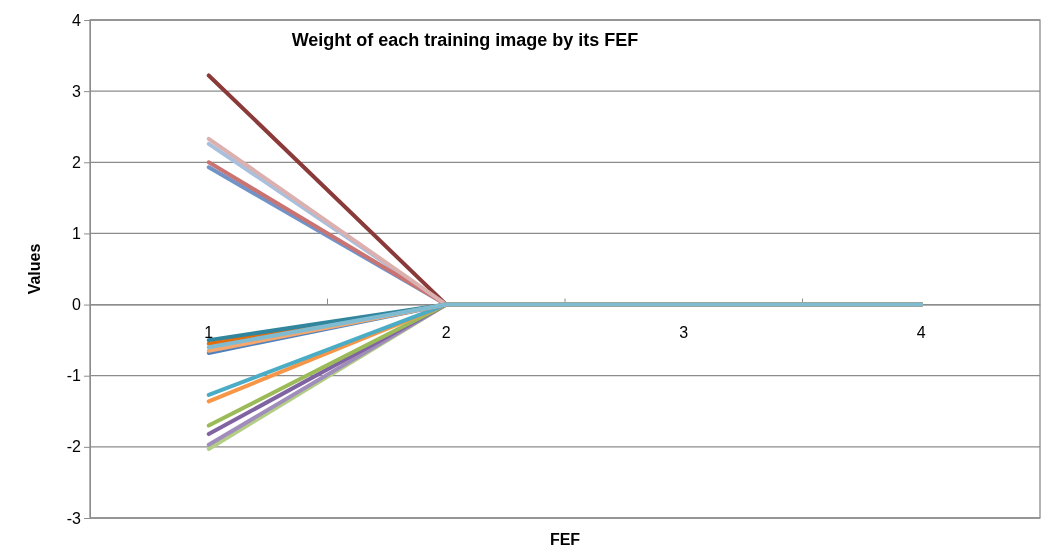 The height and width of the screenshot is (552, 1050). Describe the element at coordinates (209, 332) in the screenshot. I see `x-tick-label: 1` at that location.